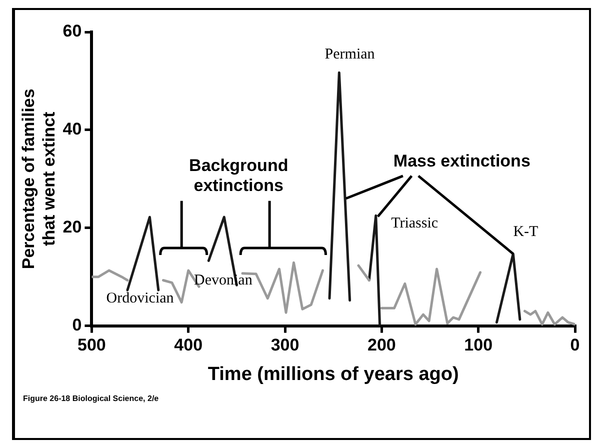  What do you see at coordinates (525, 232) in the screenshot?
I see `annotation: K-T` at bounding box center [525, 232].